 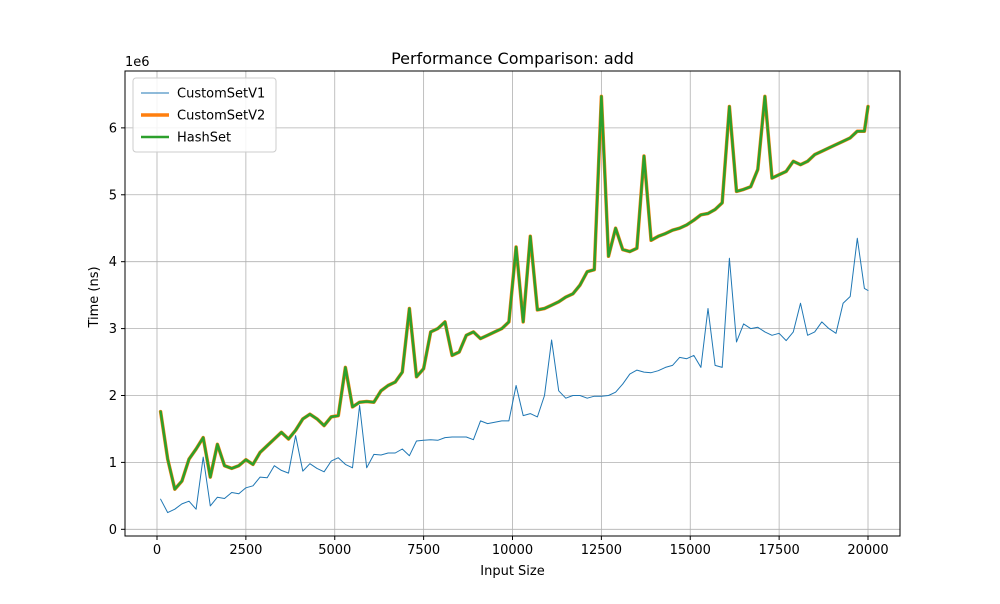 I want to click on x-tick-label: 0, so click(x=157, y=550).